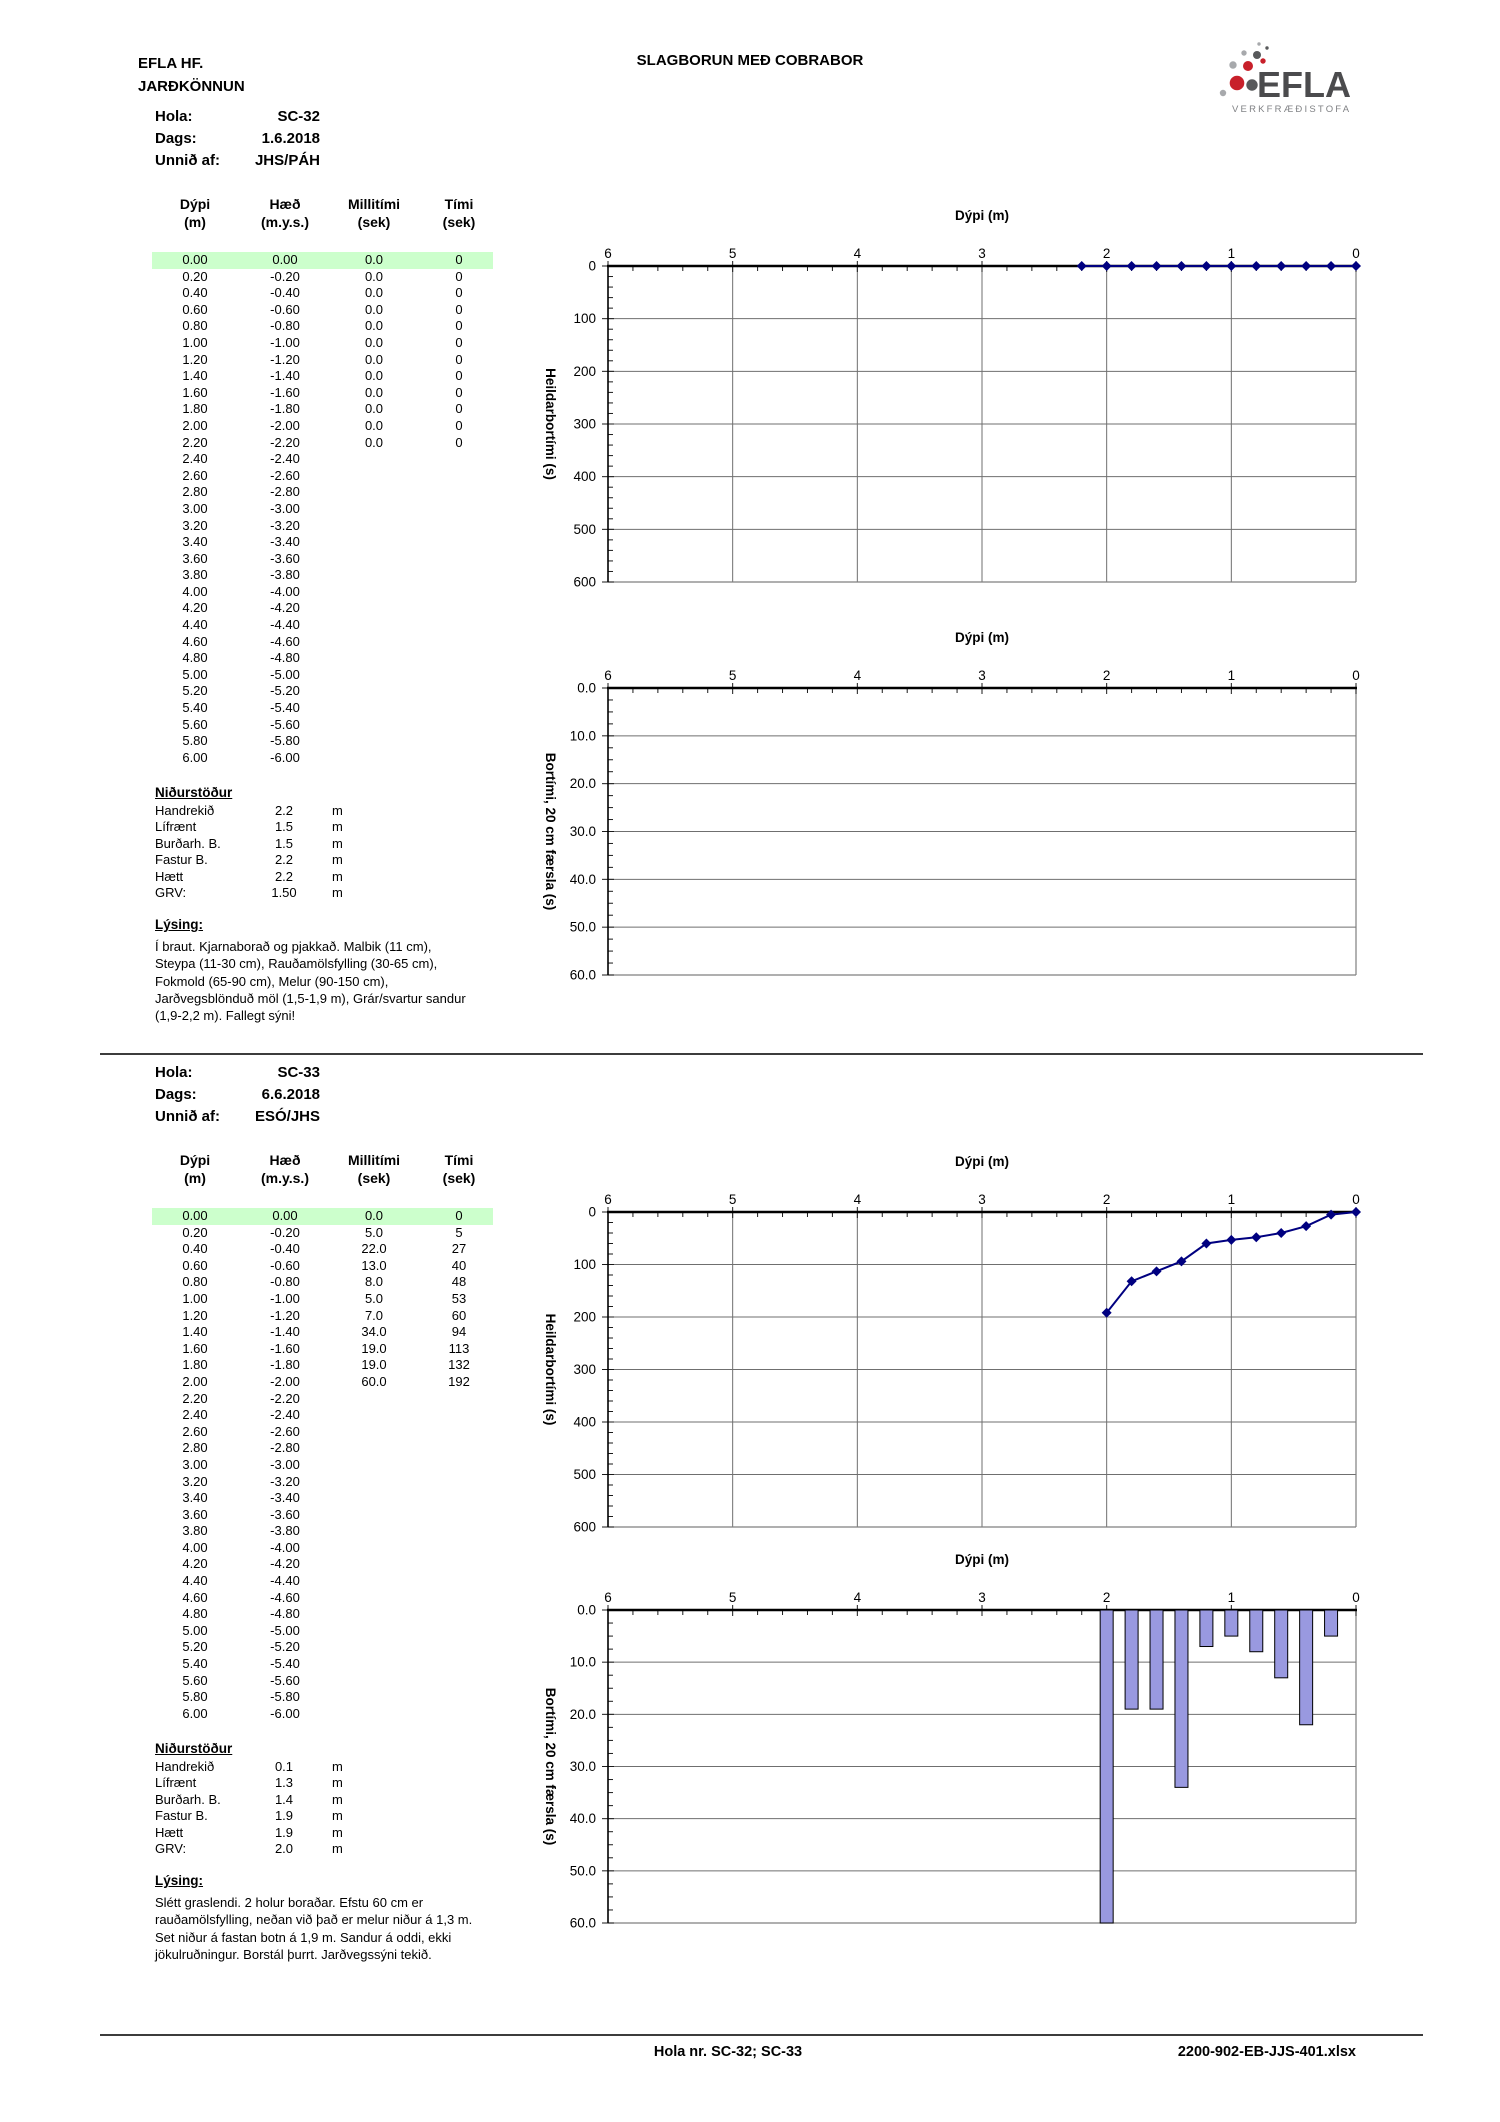  Describe the element at coordinates (195, 575) in the screenshot. I see `table-cell: 3.80` at that location.